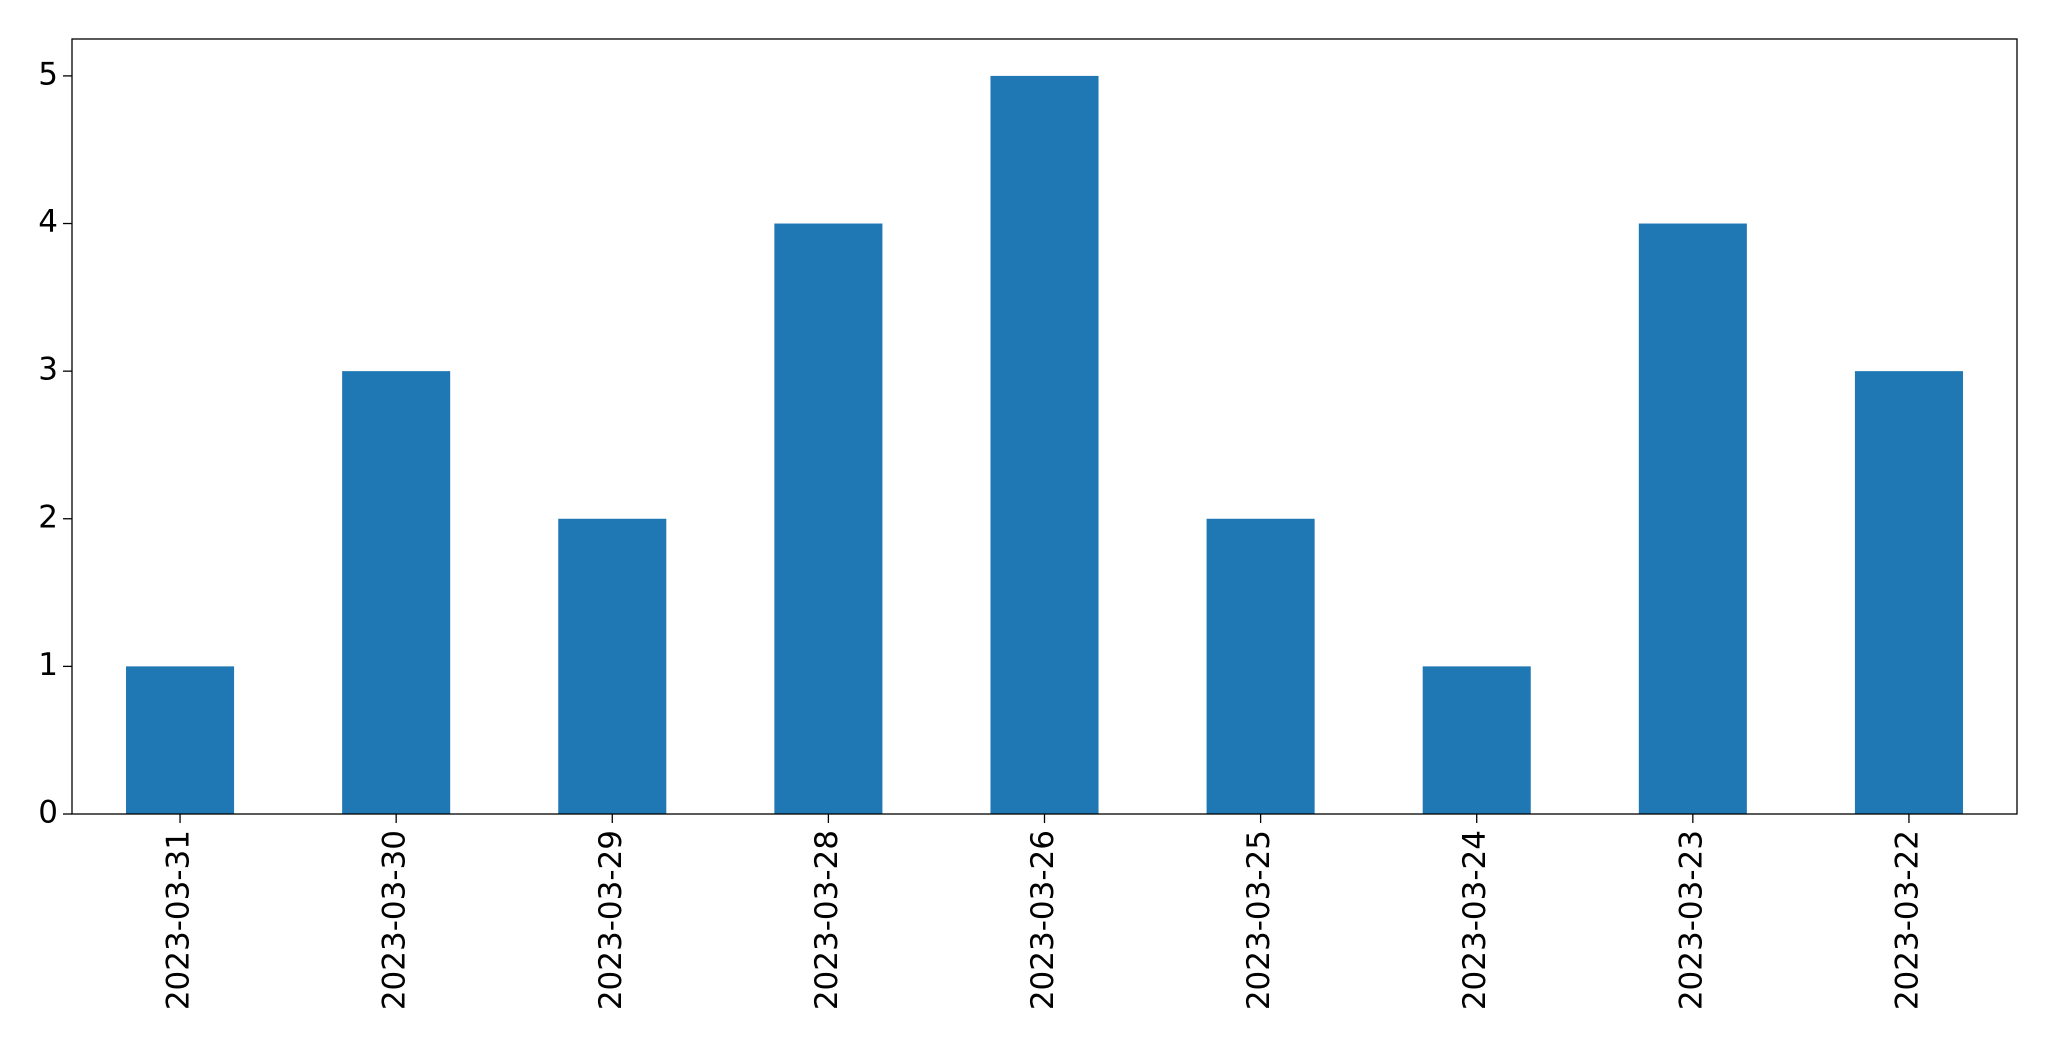 Image resolution: width=2049 pixels, height=1061 pixels. What do you see at coordinates (1259, 920) in the screenshot?
I see `x-tick-label: 2023-03-25` at bounding box center [1259, 920].